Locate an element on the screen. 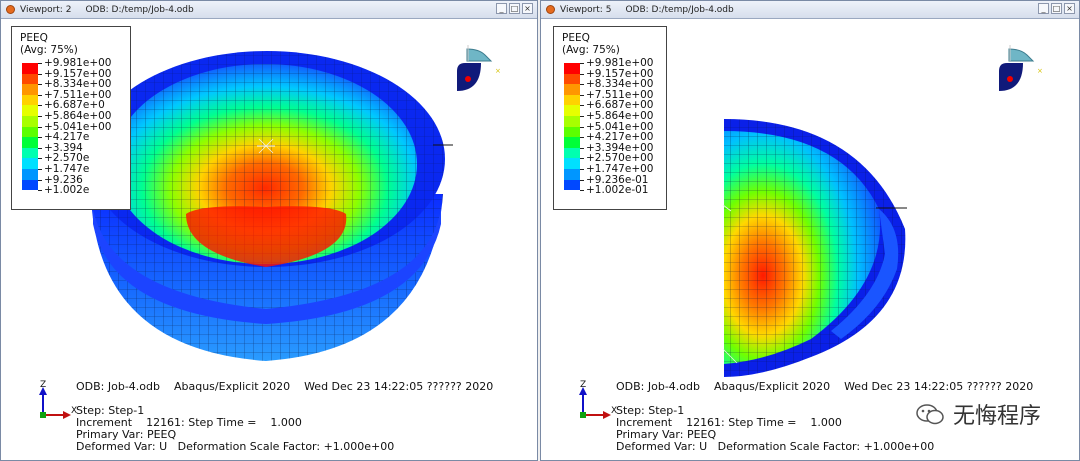 The width and height of the screenshot is (1080, 461). legend-value: +3.394e+00 is located at coordinates (620, 147).